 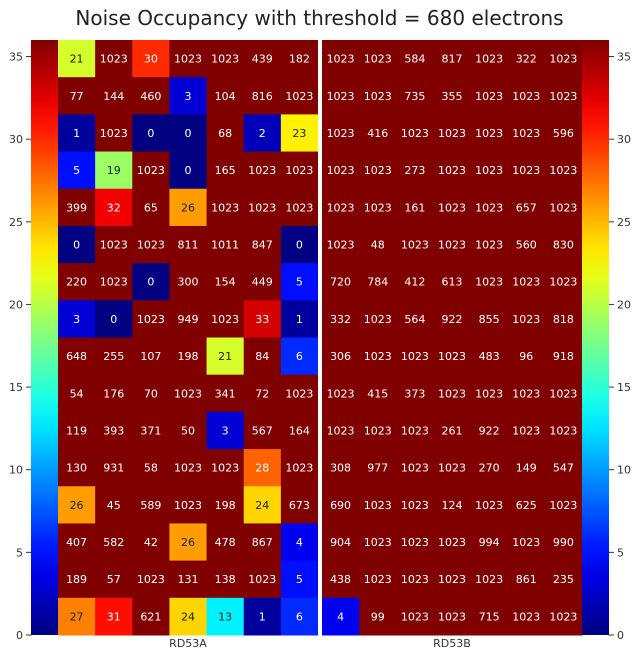 I want to click on cell-value-label: 270, so click(x=489, y=468).